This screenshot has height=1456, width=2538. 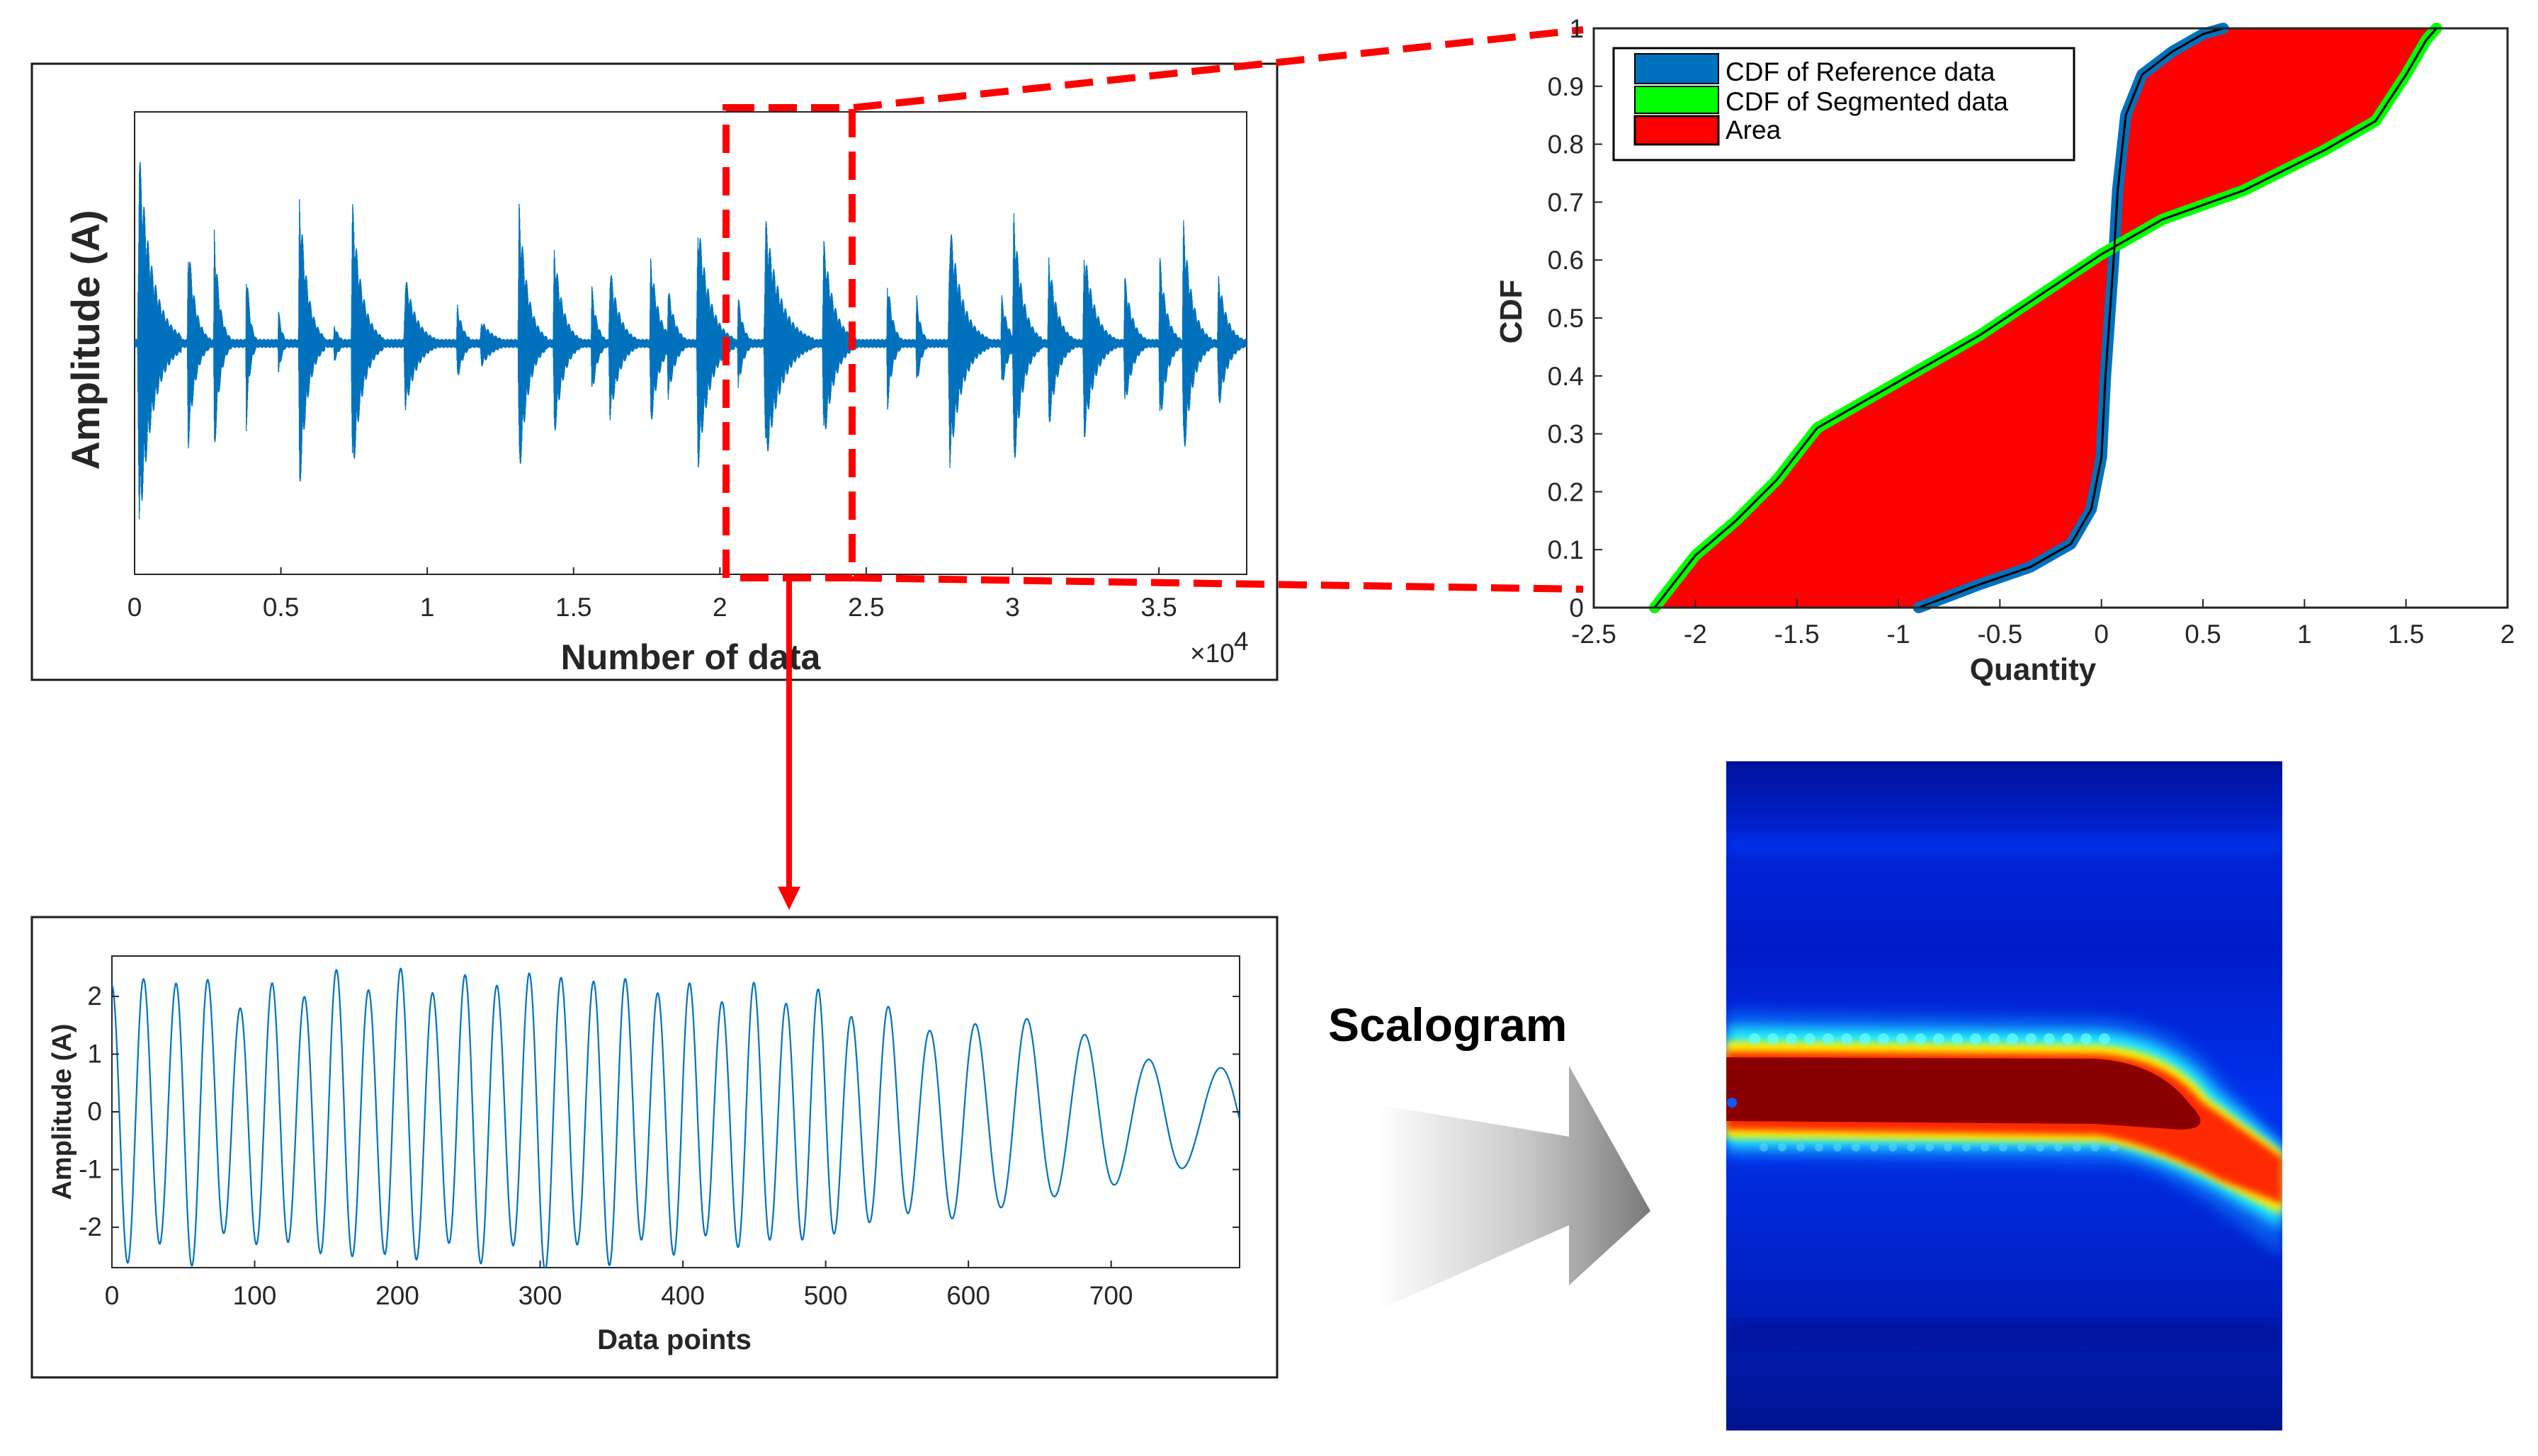 What do you see at coordinates (1566, 550) in the screenshot?
I see `cdf-y-tick-label: 0.1` at bounding box center [1566, 550].